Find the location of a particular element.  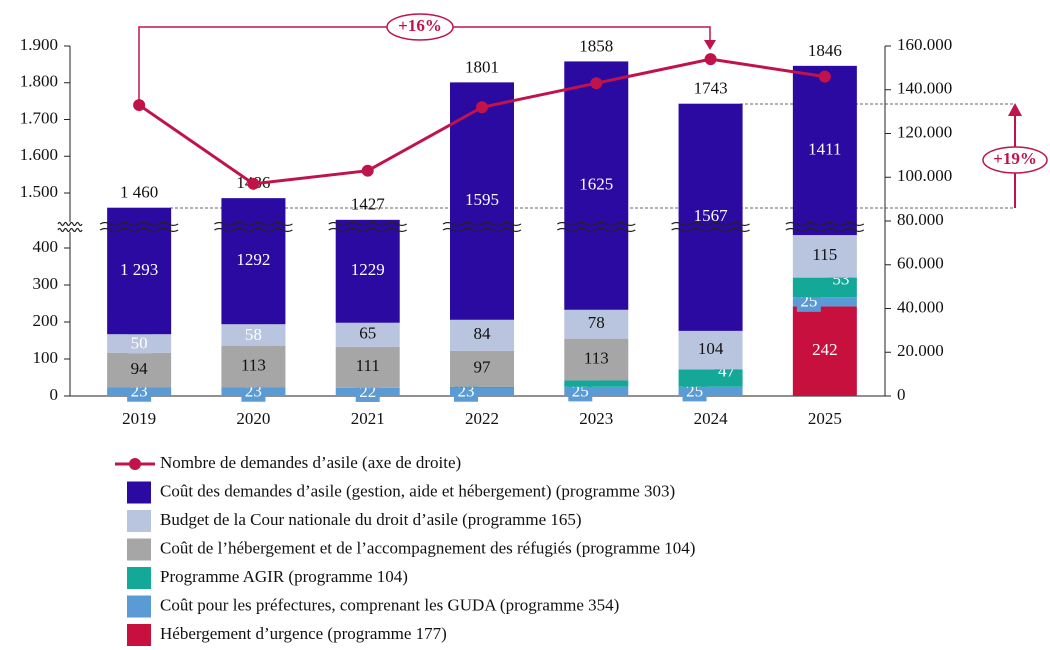

x-tick-label: 2019 is located at coordinates (139, 418).